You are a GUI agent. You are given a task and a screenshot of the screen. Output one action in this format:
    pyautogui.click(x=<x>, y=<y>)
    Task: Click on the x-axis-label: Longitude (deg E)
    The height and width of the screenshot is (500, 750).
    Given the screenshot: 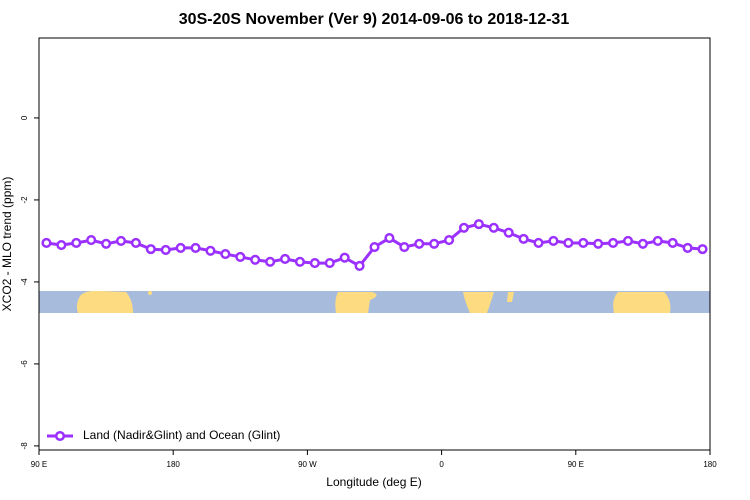 What is the action you would take?
    pyautogui.click(x=373, y=482)
    